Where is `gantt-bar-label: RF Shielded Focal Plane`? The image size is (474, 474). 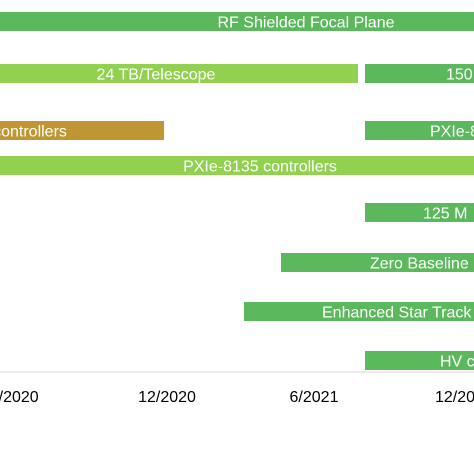
gantt-bar-label: RF Shielded Focal Plane is located at coordinates (306, 23).